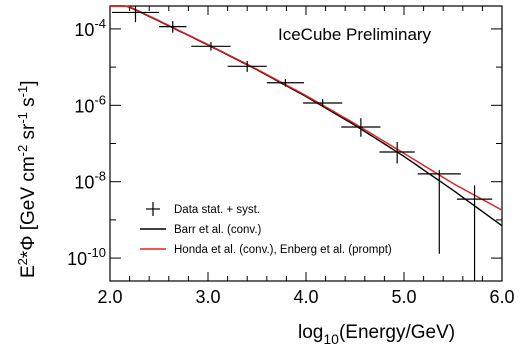 This screenshot has width=521, height=350. Describe the element at coordinates (501, 297) in the screenshot. I see `x-tick-label: 6.0` at that location.